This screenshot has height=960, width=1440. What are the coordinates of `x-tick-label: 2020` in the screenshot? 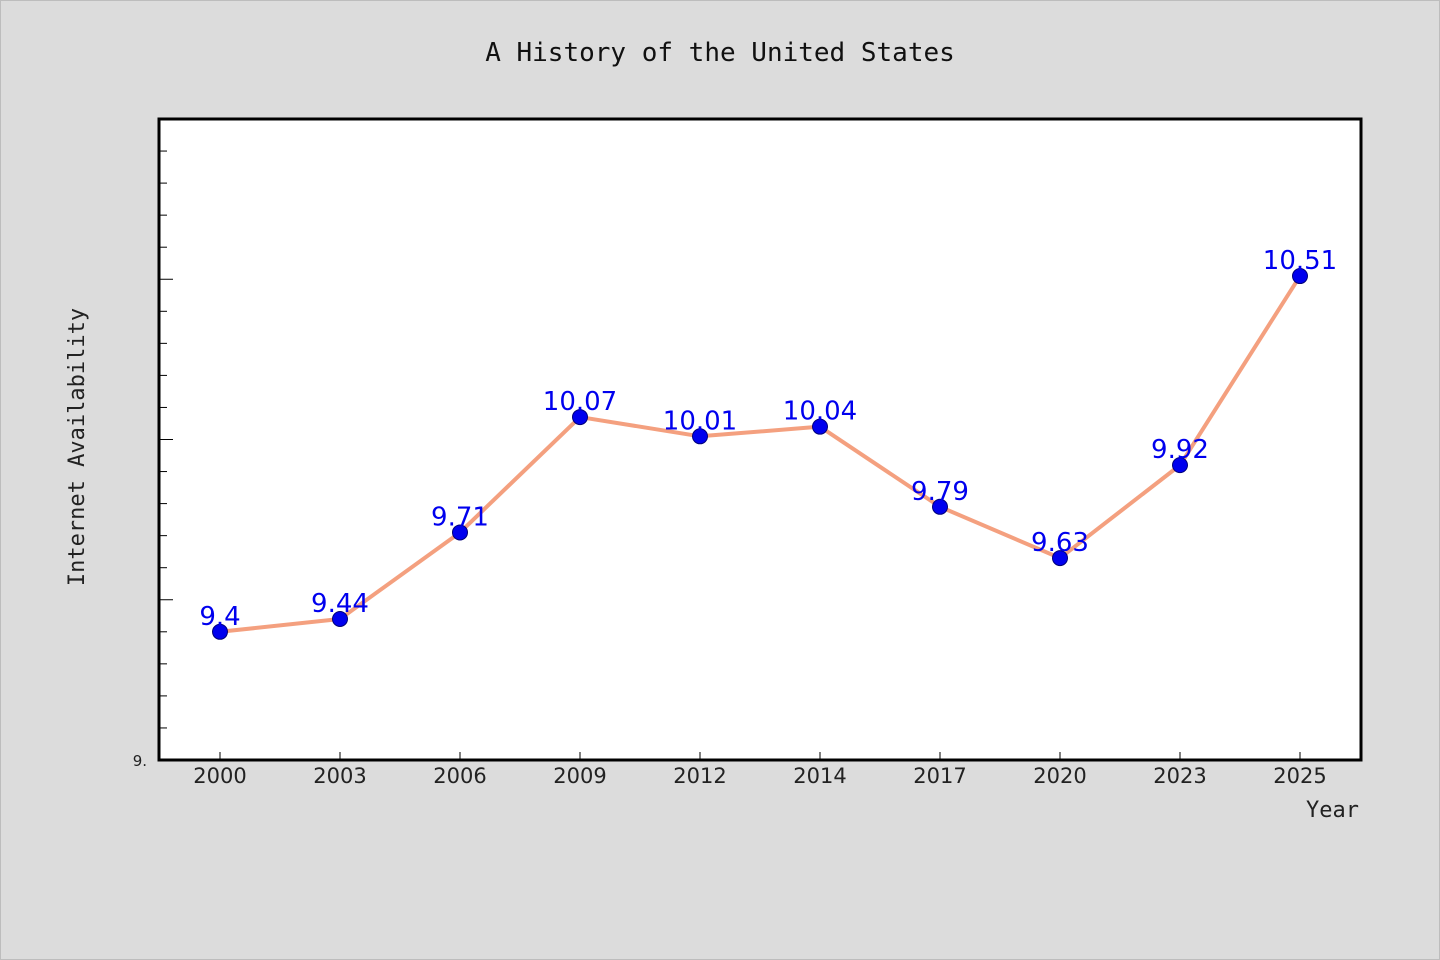 It's located at (1059, 776).